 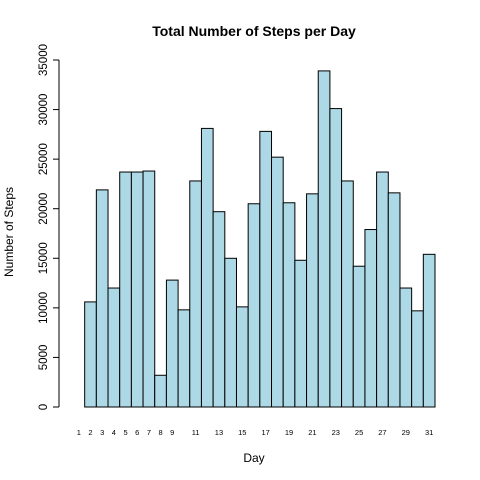 I want to click on x-tick-label: 19, so click(x=289, y=432).